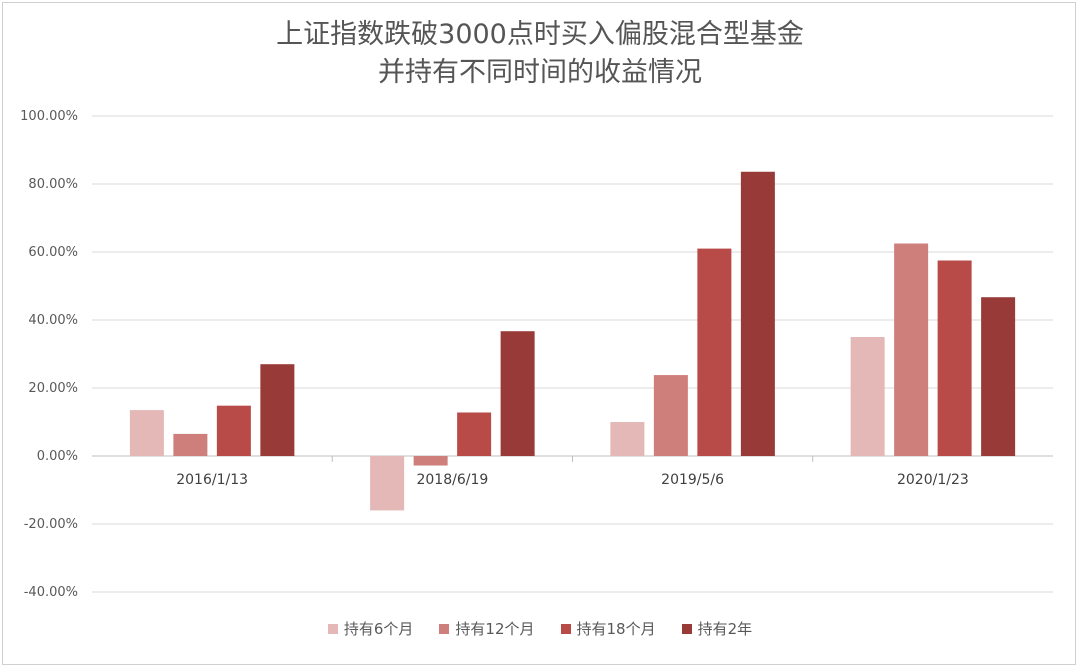  What do you see at coordinates (452, 480) in the screenshot?
I see `x-category-label: 2018/6/19` at bounding box center [452, 480].